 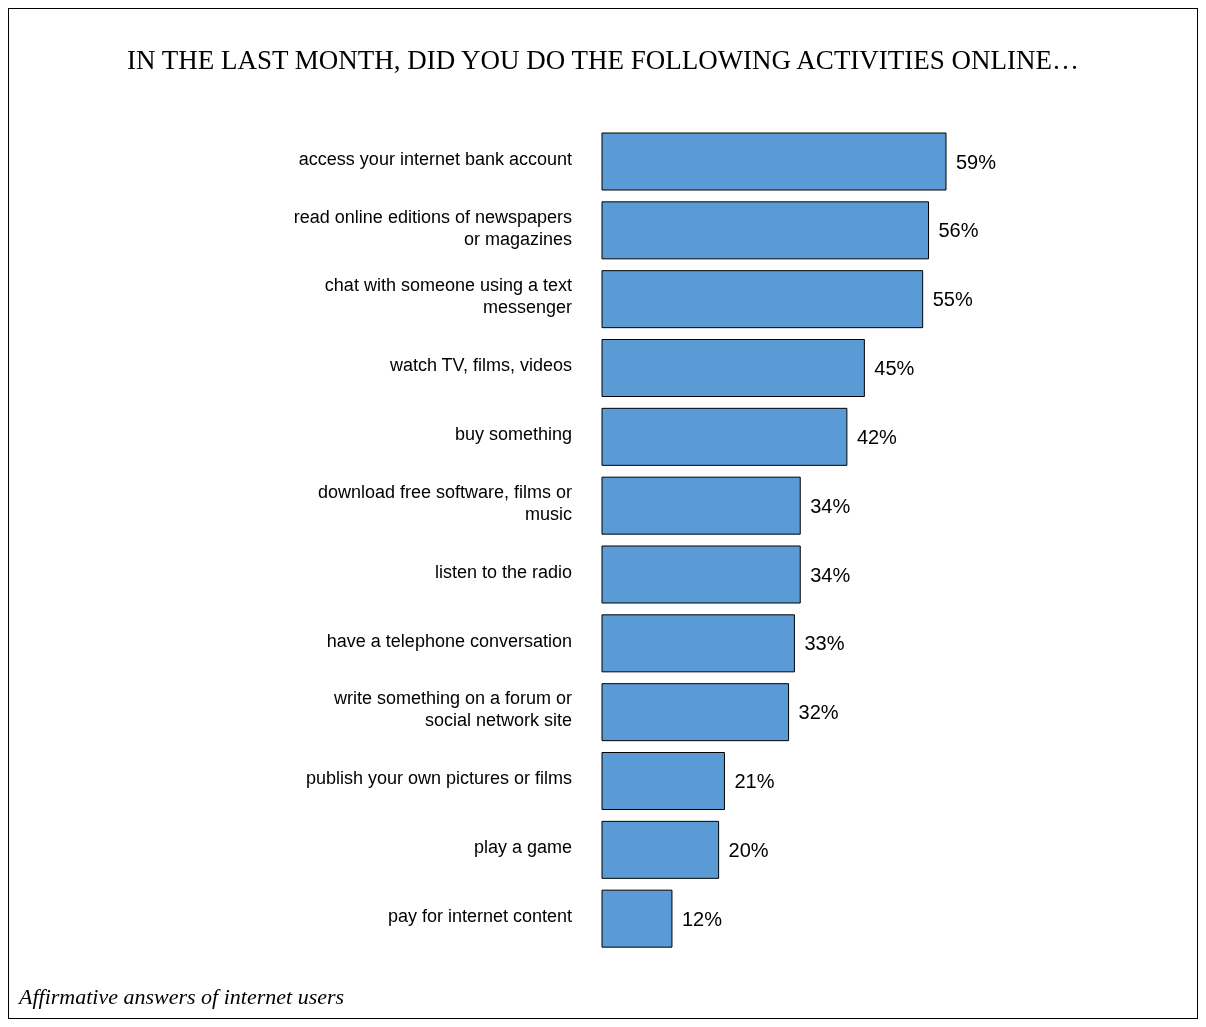 I want to click on data-label: 32%, so click(x=818, y=712).